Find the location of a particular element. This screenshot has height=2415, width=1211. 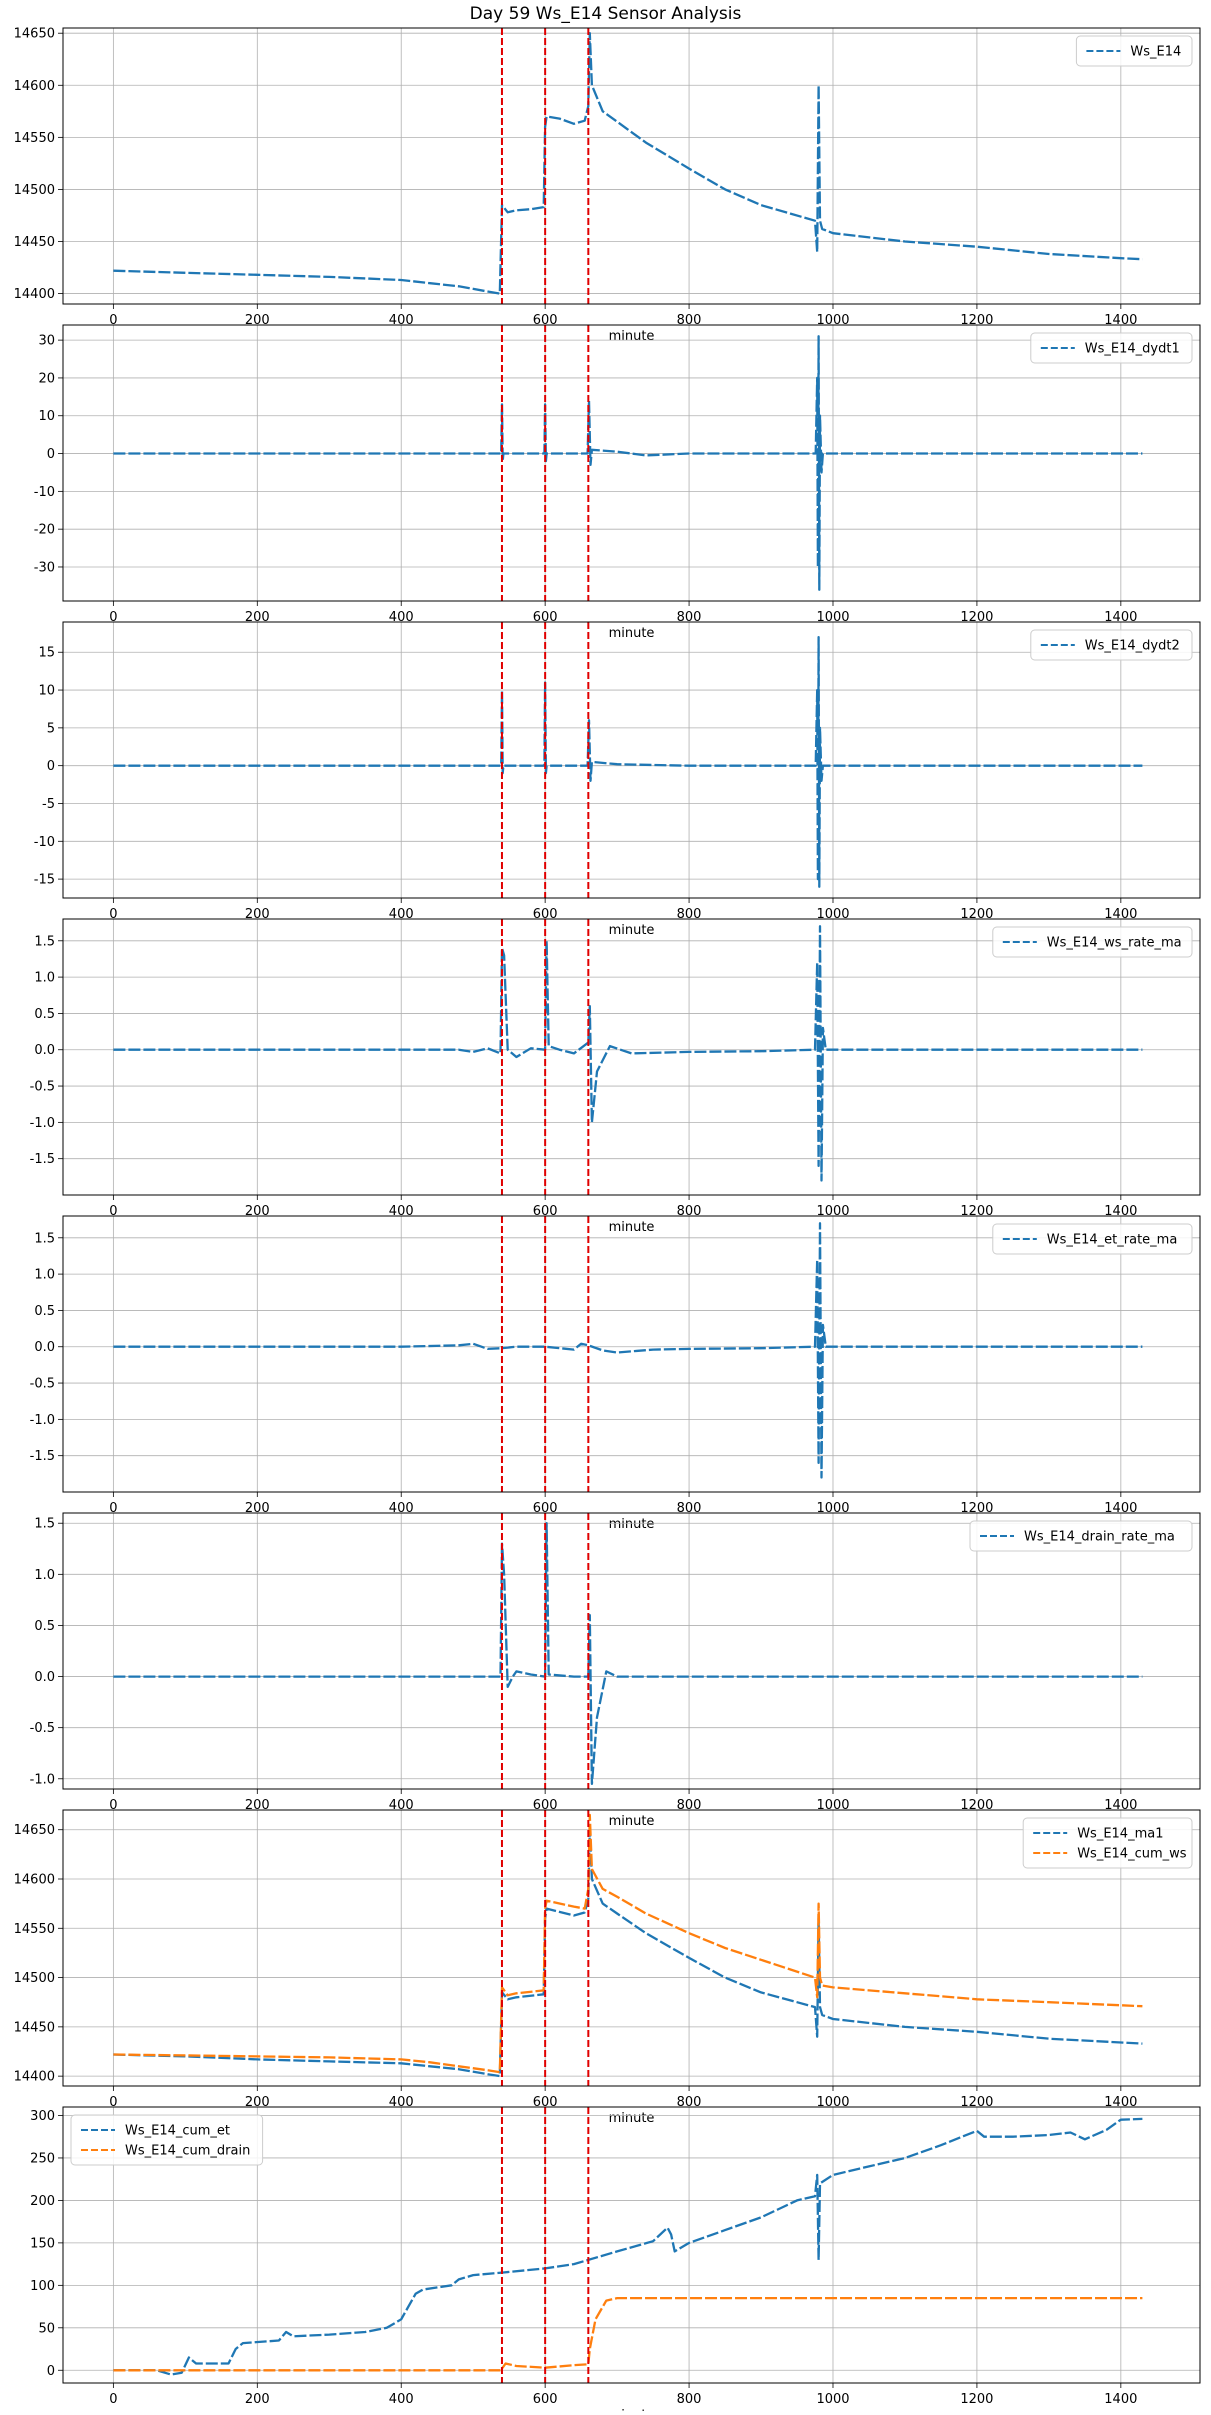

legend-label: Ws_E14_ma1 is located at coordinates (1120, 1834).